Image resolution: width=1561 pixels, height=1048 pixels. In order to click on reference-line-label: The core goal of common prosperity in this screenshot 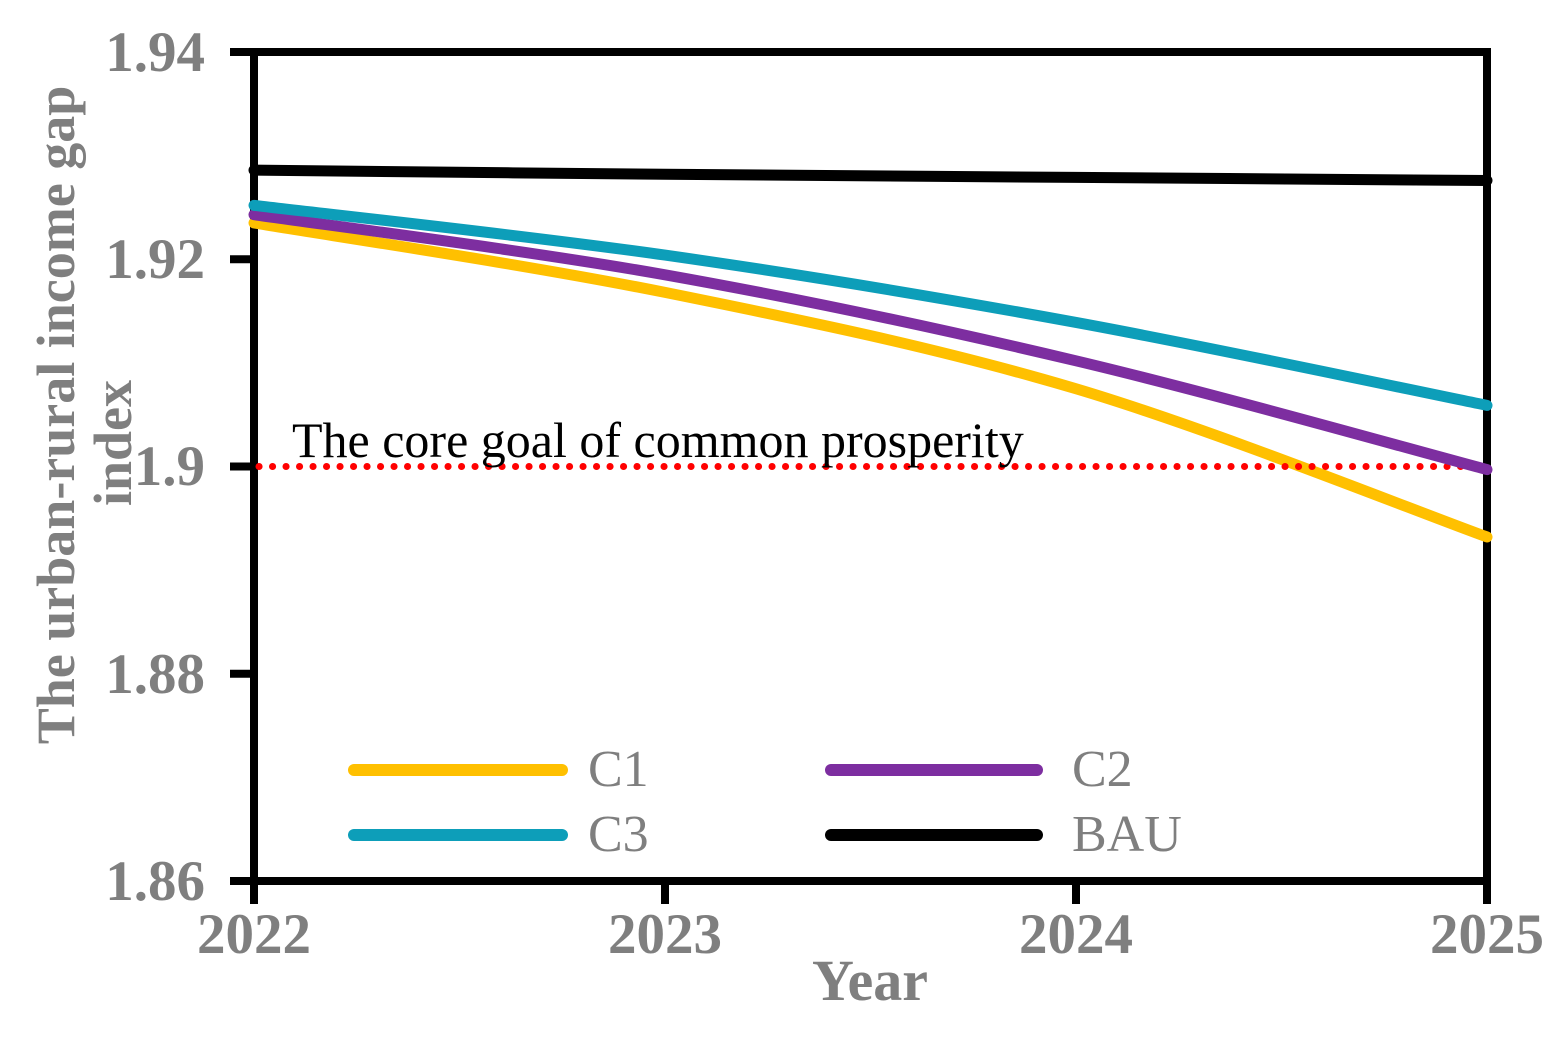, I will do `click(658, 440)`.